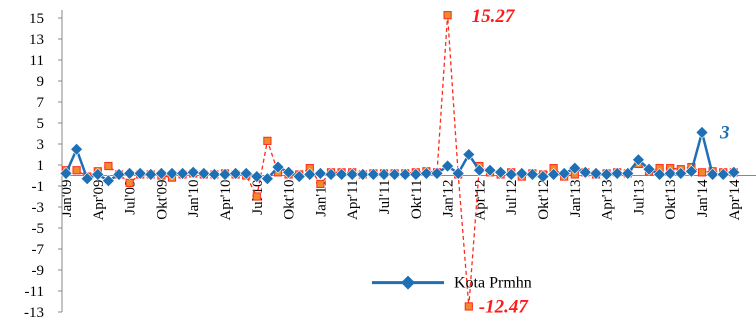  Describe the element at coordinates (493, 283) in the screenshot. I see `legend-label: Kota Prmhn` at that location.